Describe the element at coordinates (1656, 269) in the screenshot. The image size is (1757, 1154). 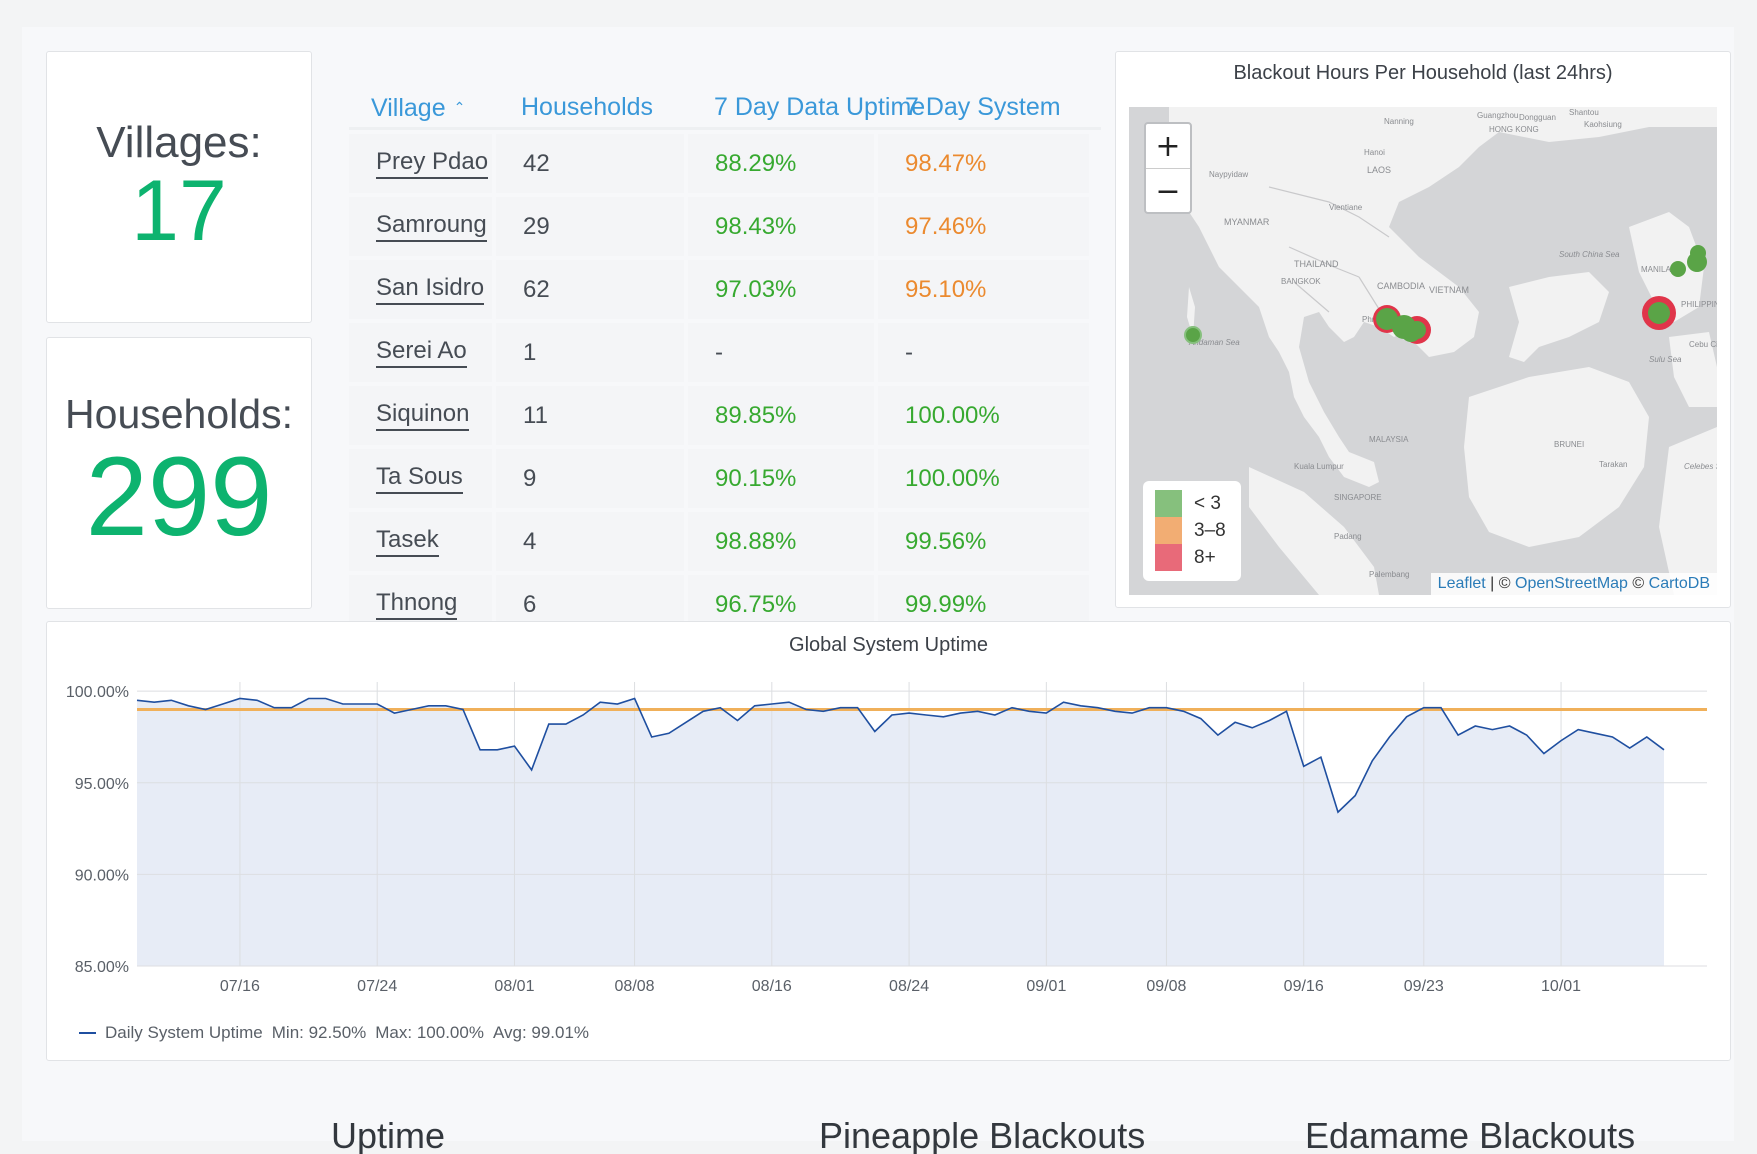
I see `svg-text: MANILA` at that location.